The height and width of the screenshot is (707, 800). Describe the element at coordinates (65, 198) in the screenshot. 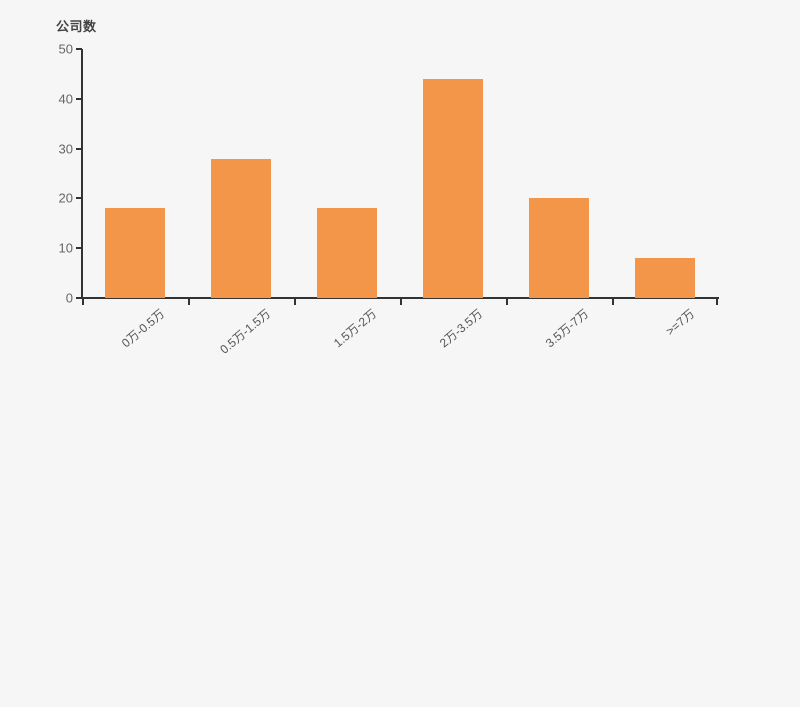

I see `y-axis-label: 20` at that location.